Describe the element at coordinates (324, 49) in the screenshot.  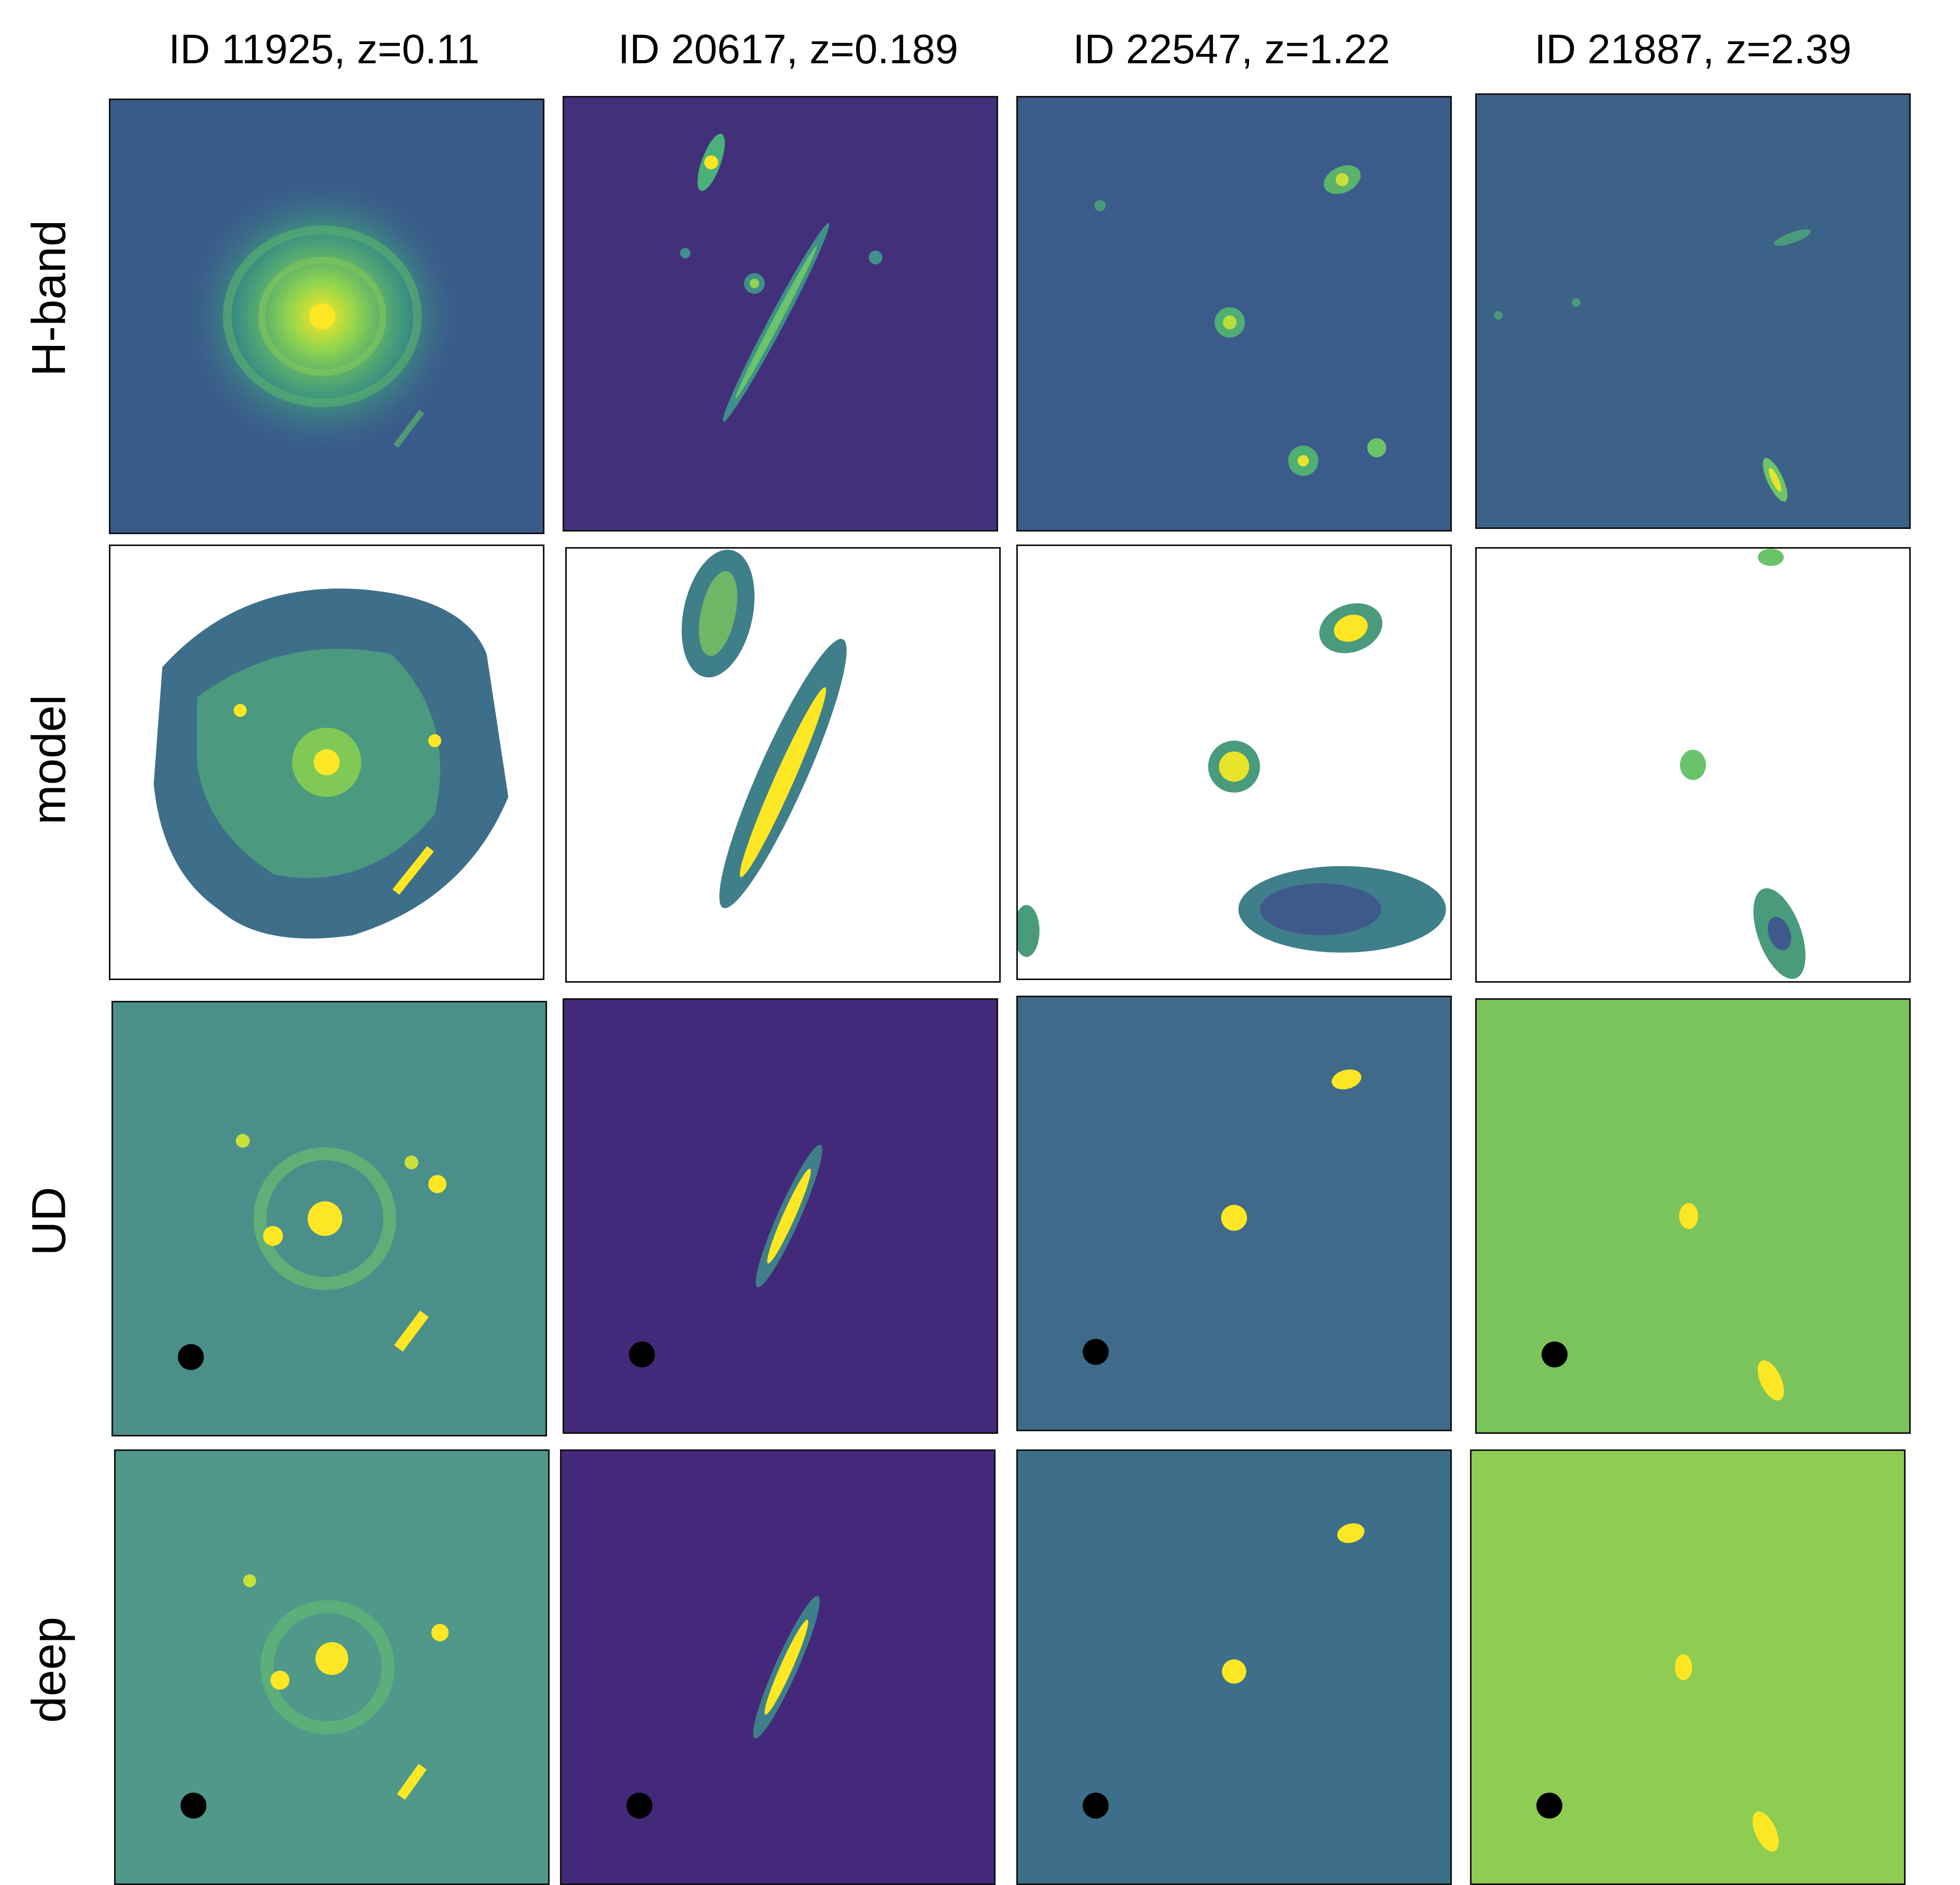
I see `column-title-1: ID 11925, z=0.11` at that location.